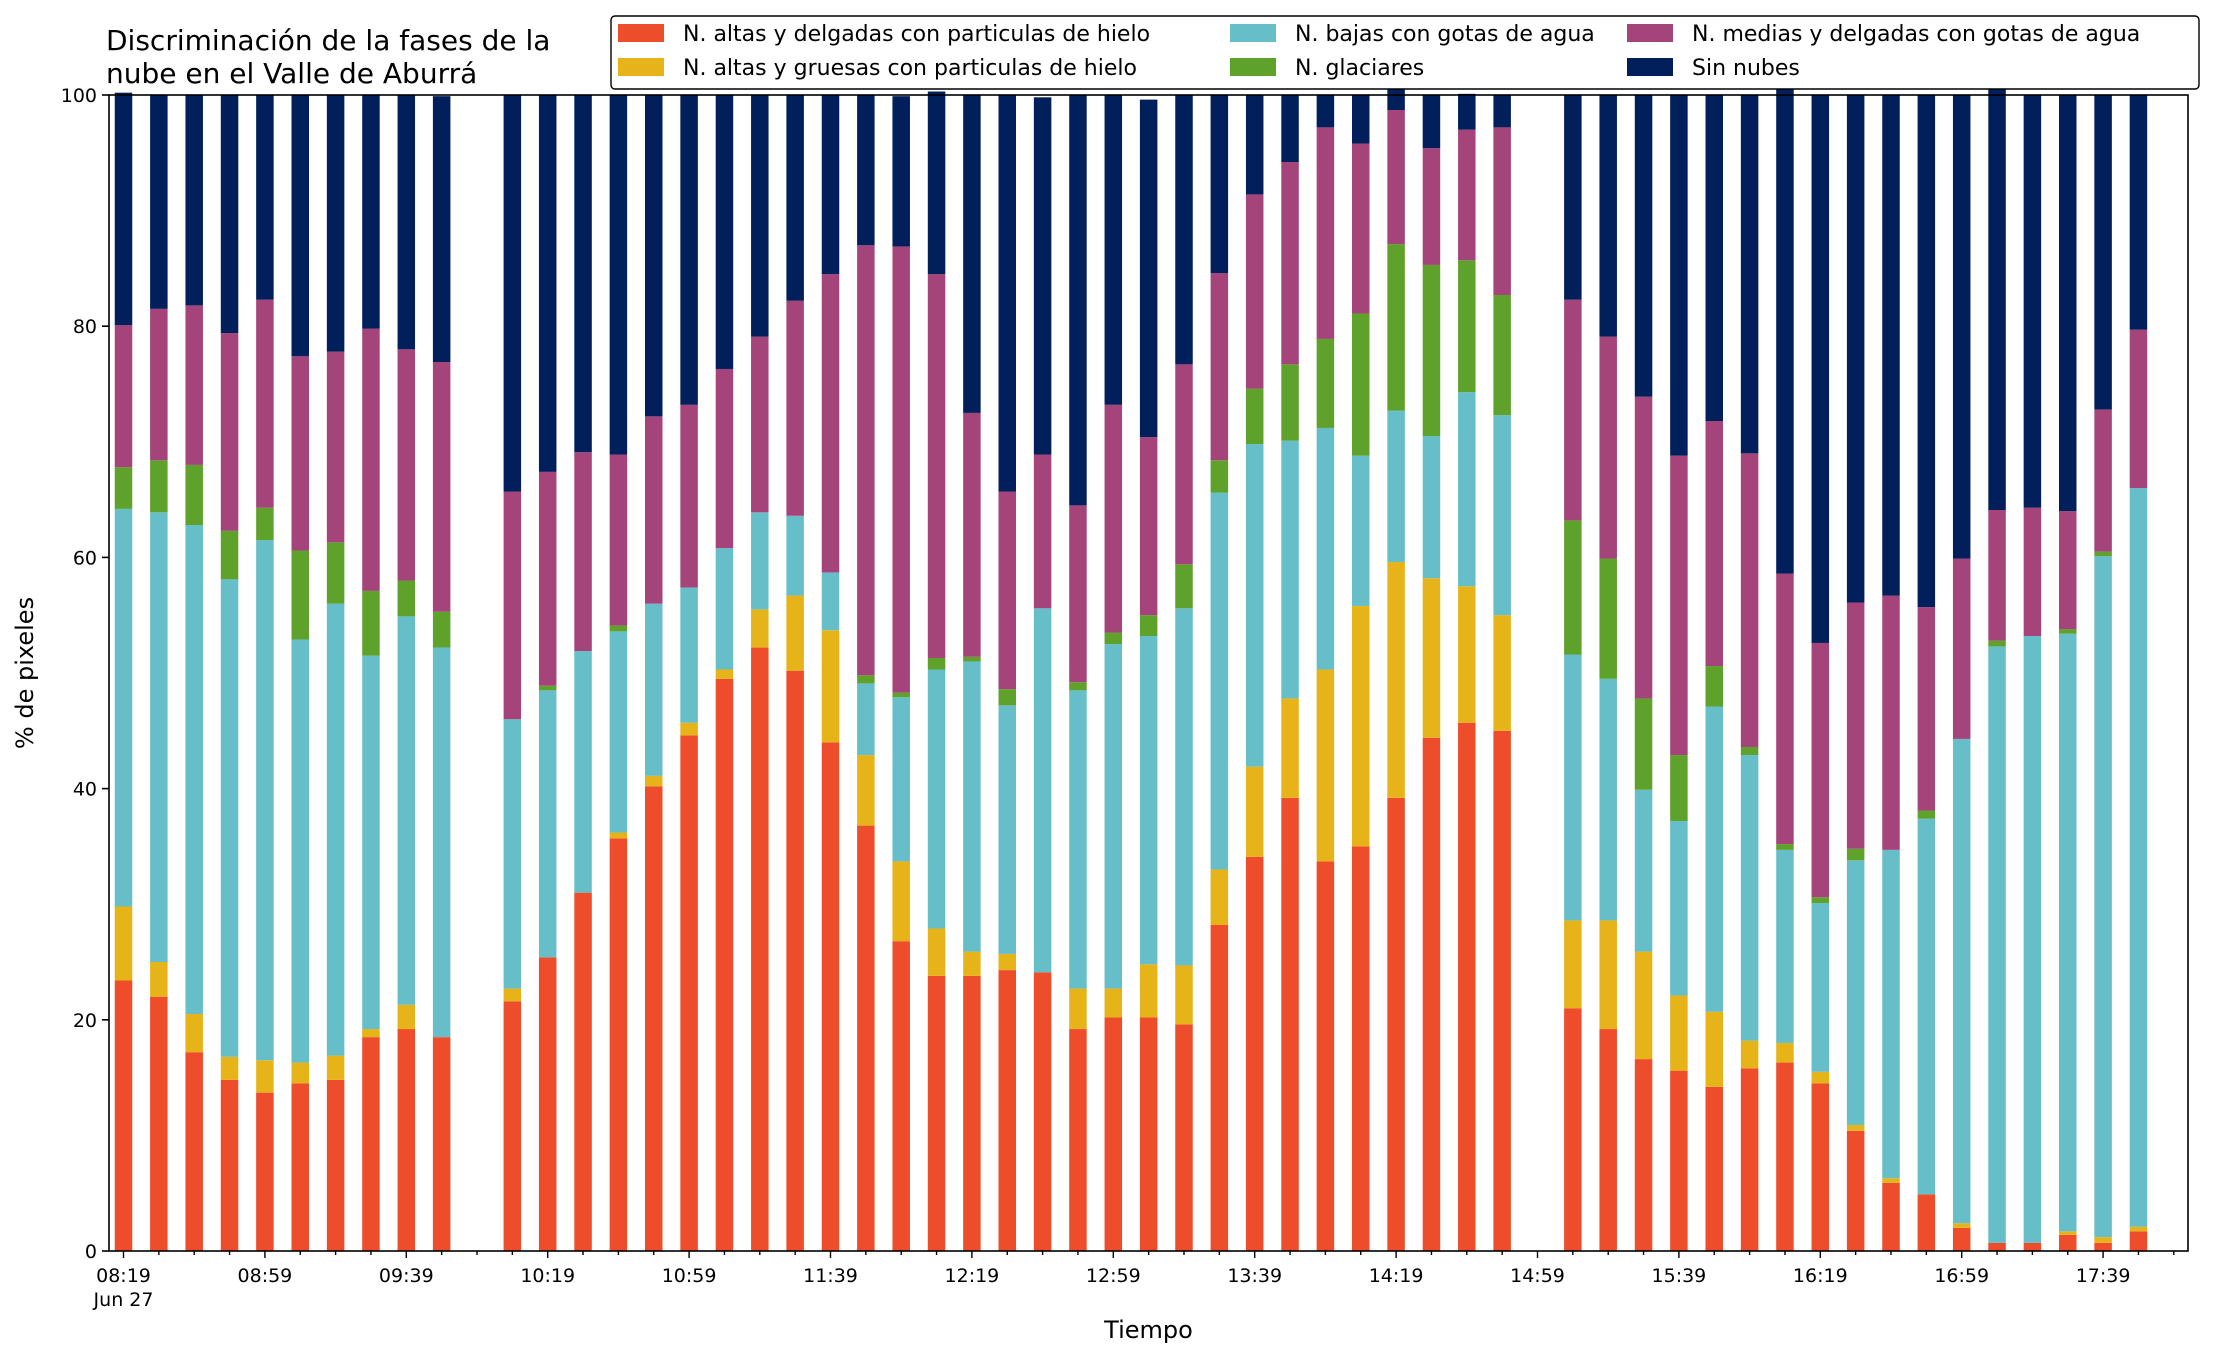 The image size is (2216, 1355). What do you see at coordinates (2103, 1276) in the screenshot?
I see `x-tick-label: 17:39` at bounding box center [2103, 1276].